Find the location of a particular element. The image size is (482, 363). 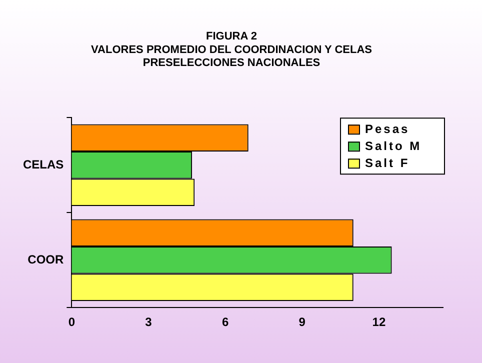

x-tick-label: 12 is located at coordinates (379, 322).